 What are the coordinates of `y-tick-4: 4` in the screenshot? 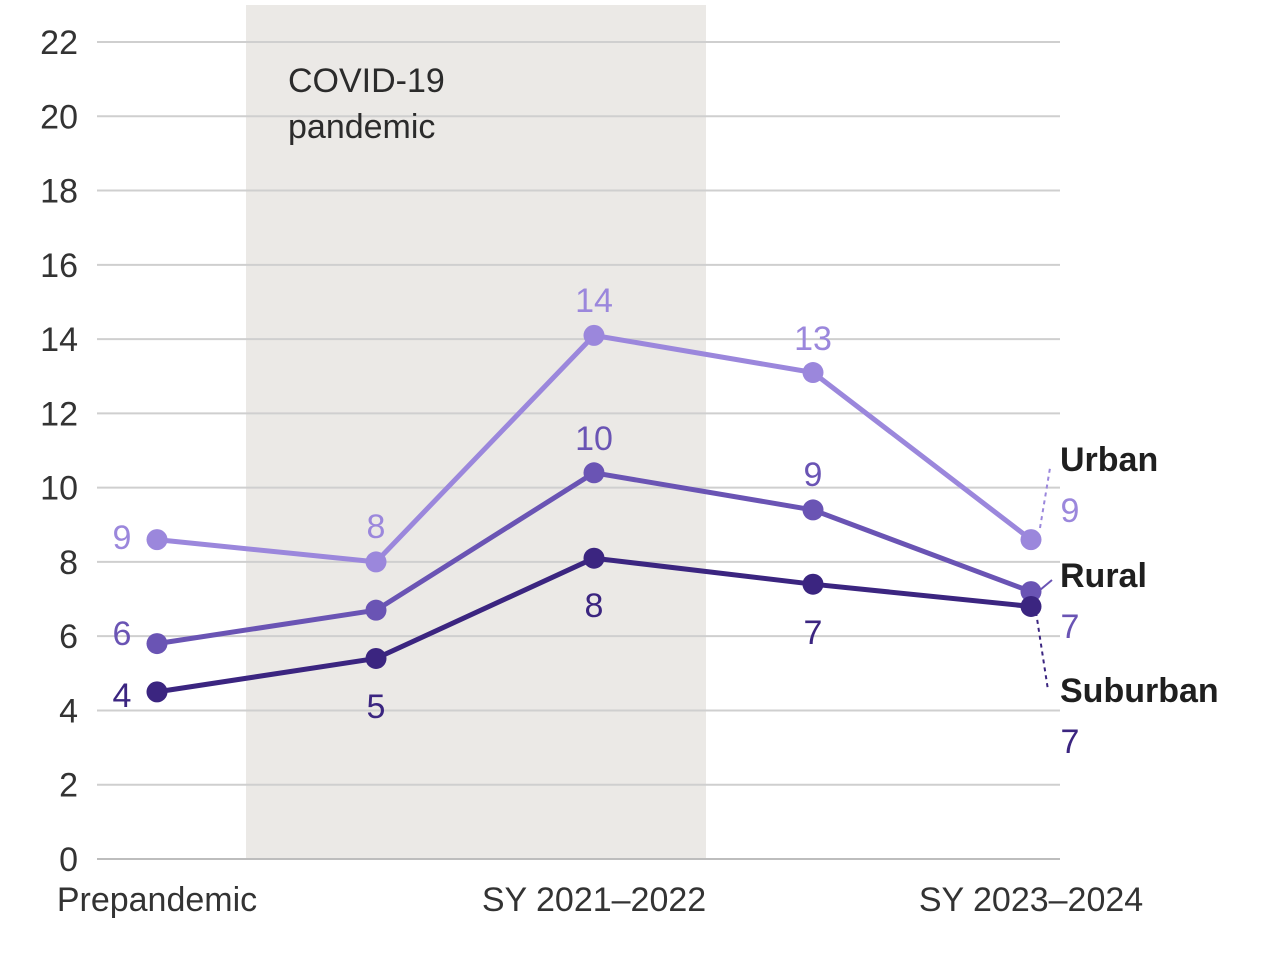 It's located at (68, 711).